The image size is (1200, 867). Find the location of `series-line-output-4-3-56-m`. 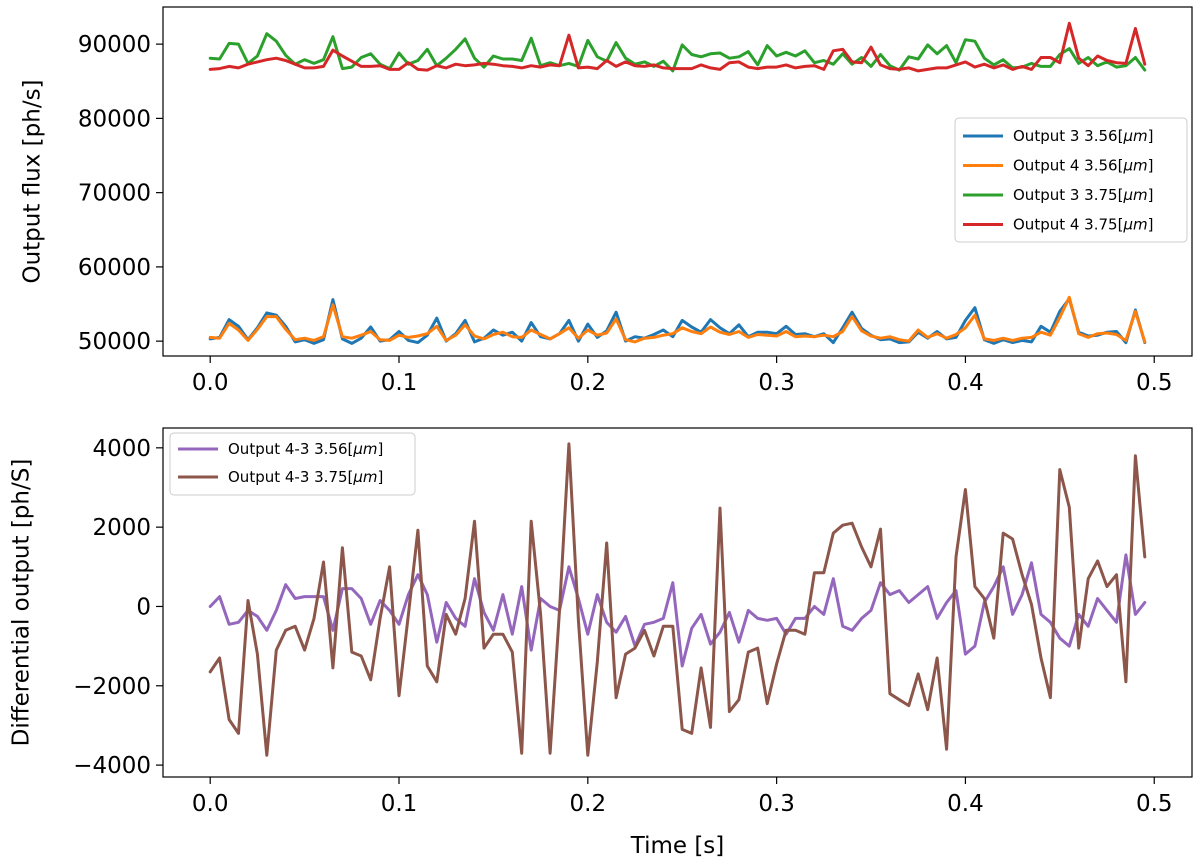

series-line-output-4-3-56-m is located at coordinates (677, 319).